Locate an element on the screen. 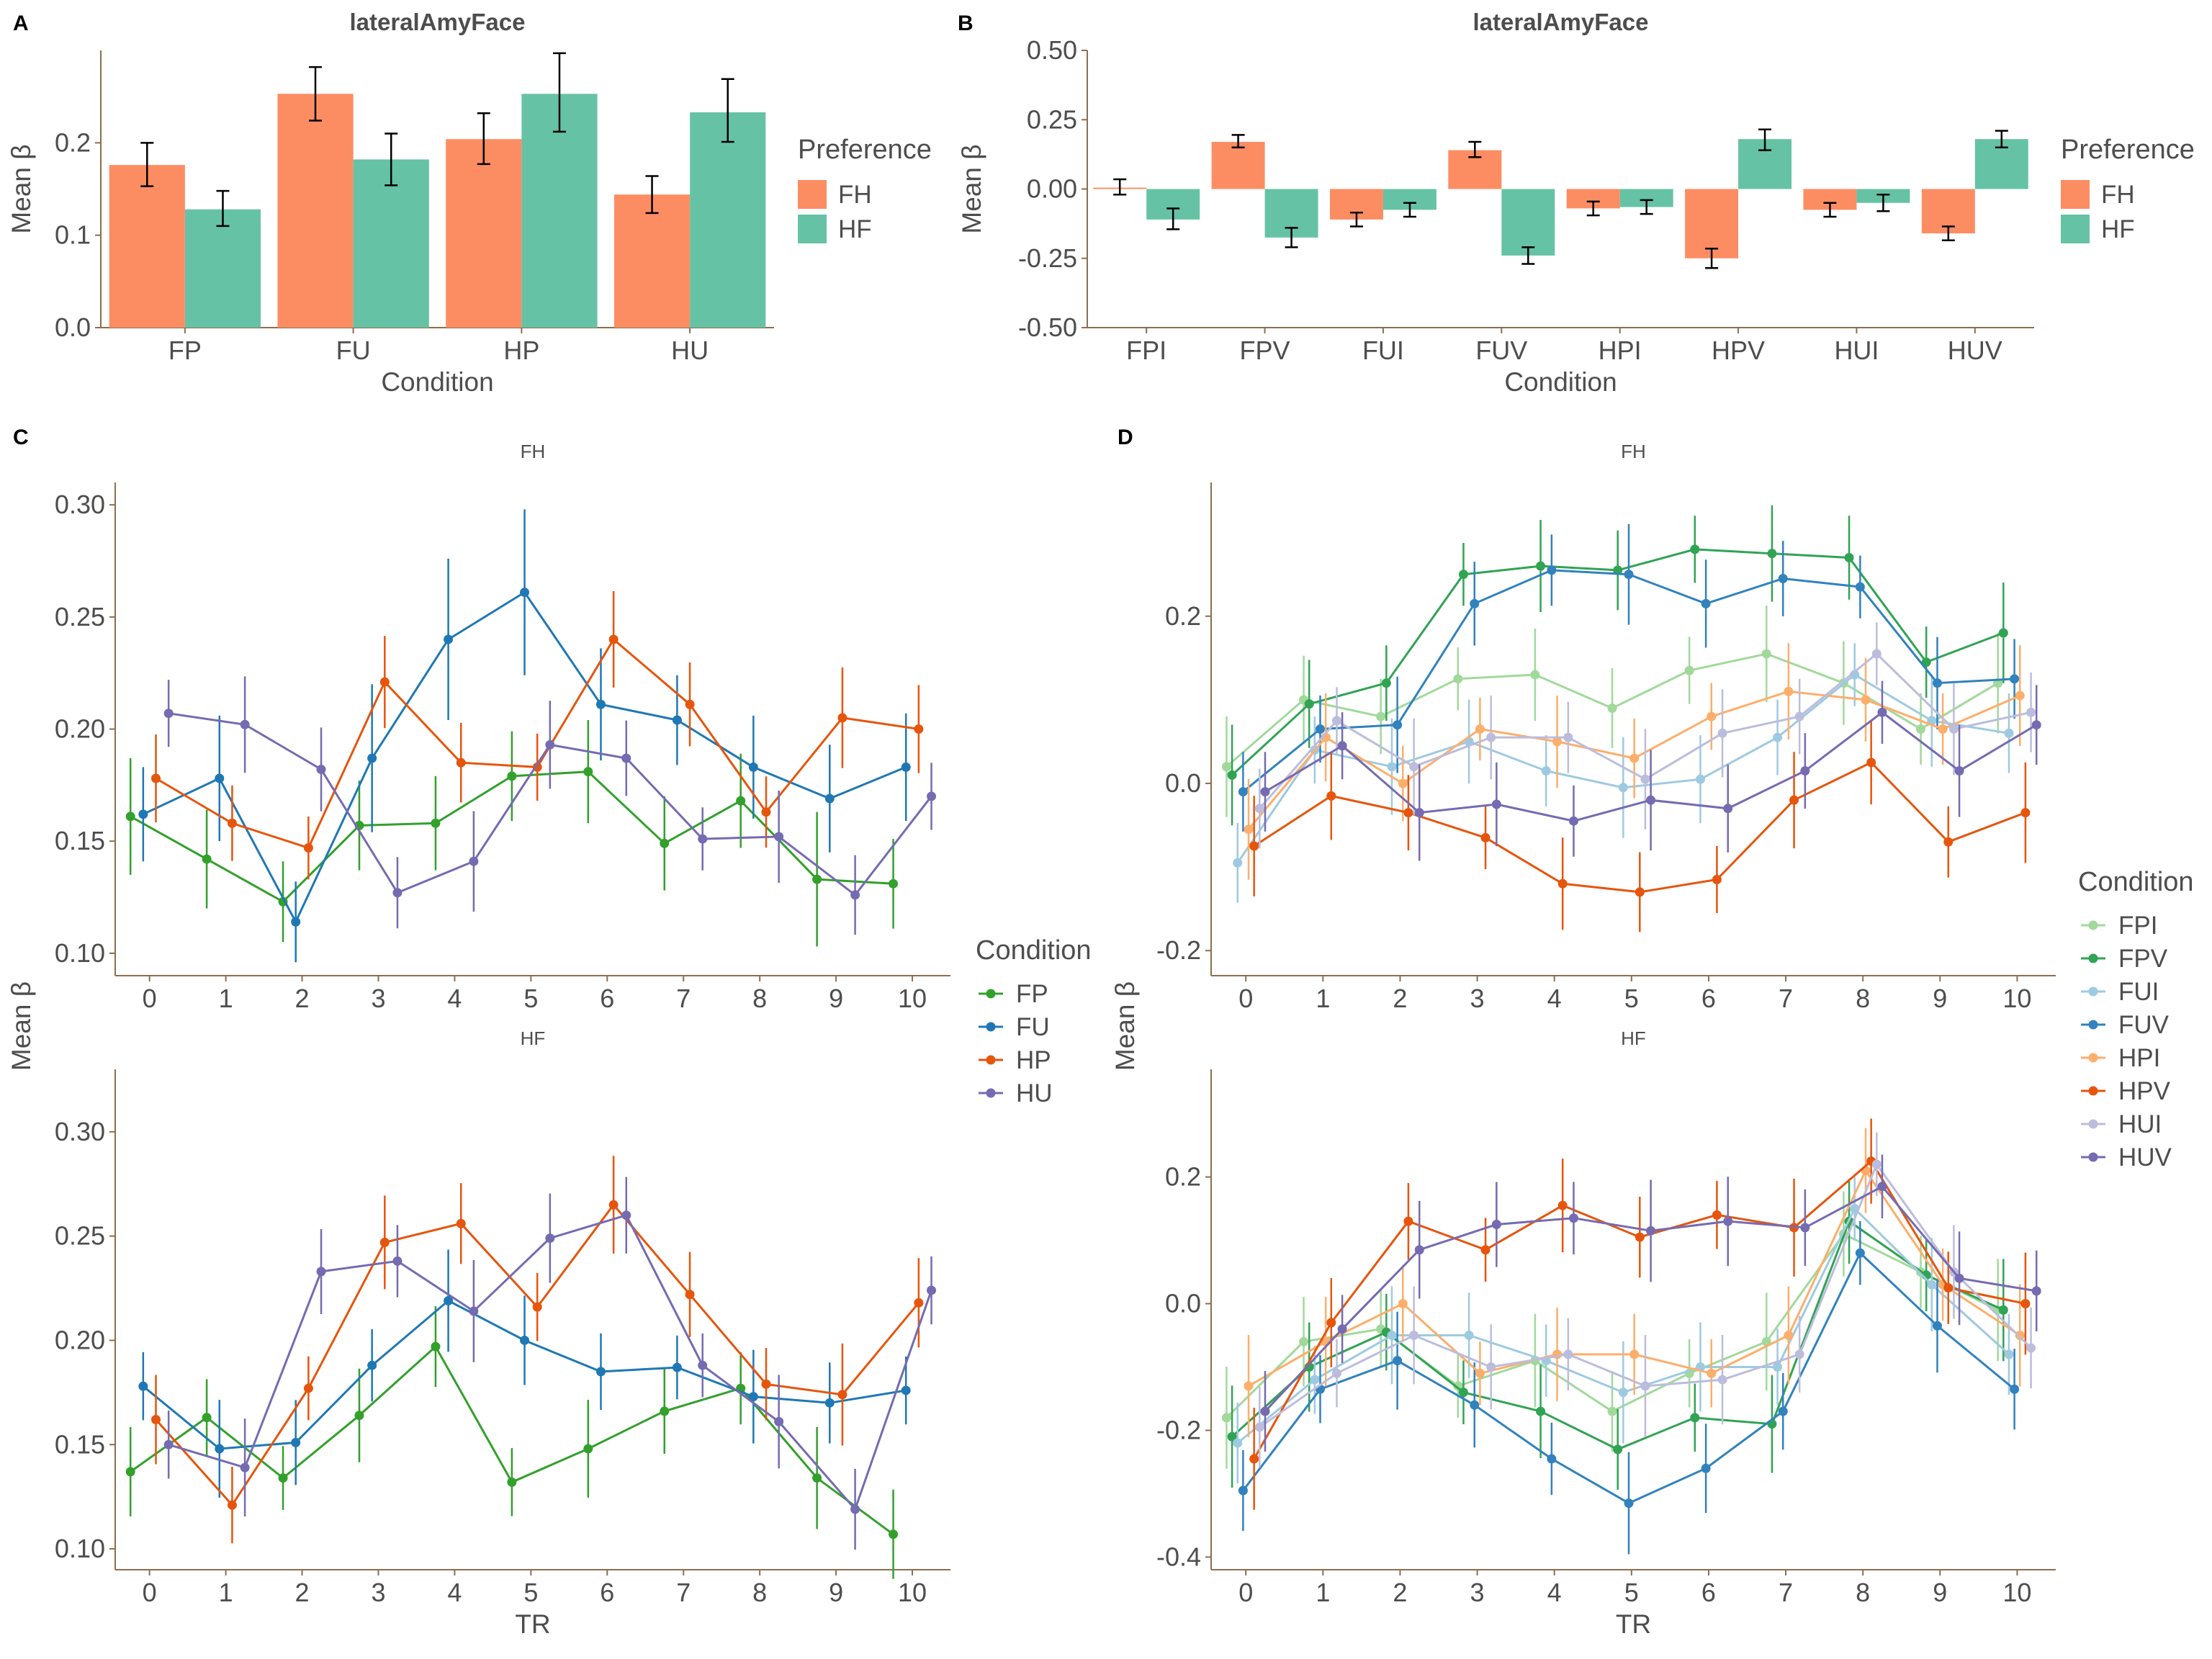  y-tick-label: -0.2 is located at coordinates (1179, 1429).